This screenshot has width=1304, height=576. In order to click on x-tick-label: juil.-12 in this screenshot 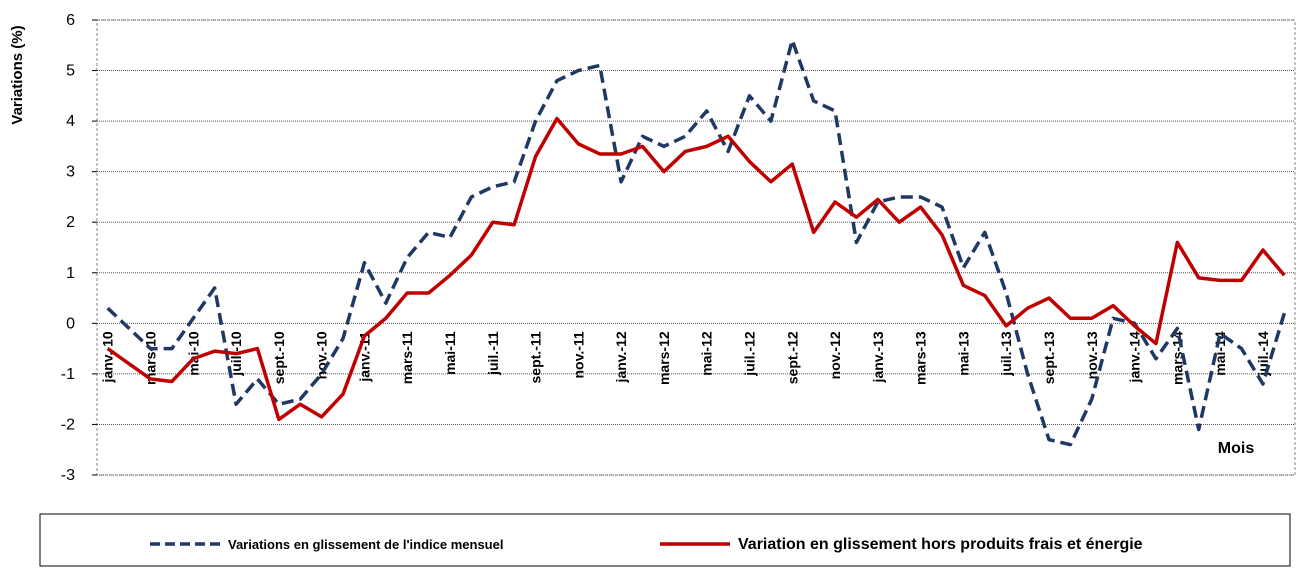, I will do `click(749, 354)`.